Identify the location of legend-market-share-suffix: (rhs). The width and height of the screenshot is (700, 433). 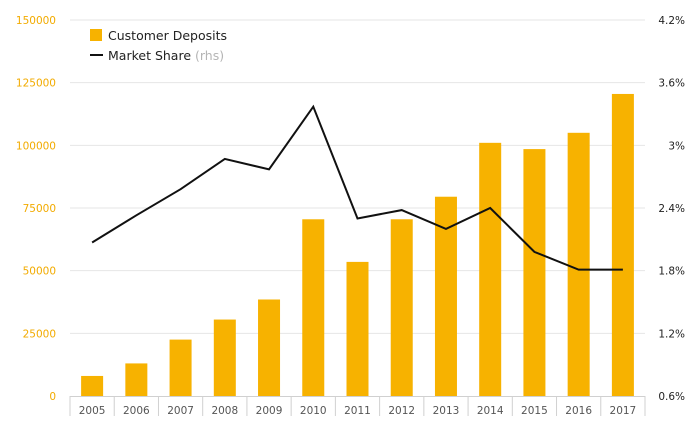
(209, 55).